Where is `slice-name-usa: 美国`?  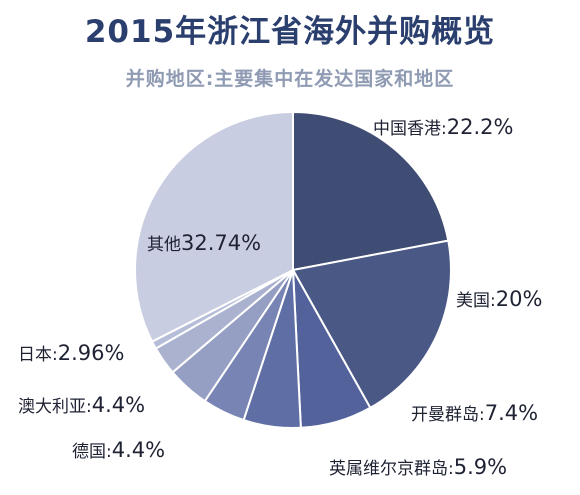
slice-name-usa: 美国 is located at coordinates (473, 301).